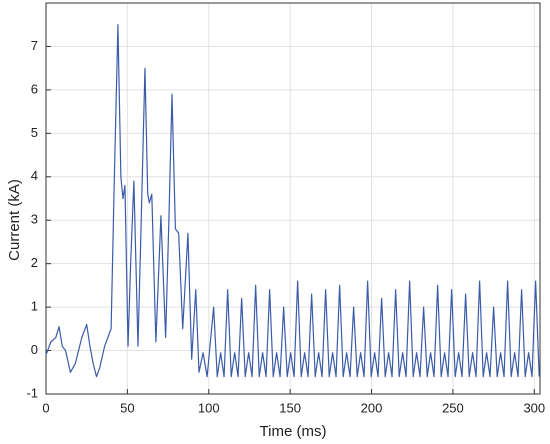 The image size is (550, 444). I want to click on x-tick-label: 50, so click(127, 407).